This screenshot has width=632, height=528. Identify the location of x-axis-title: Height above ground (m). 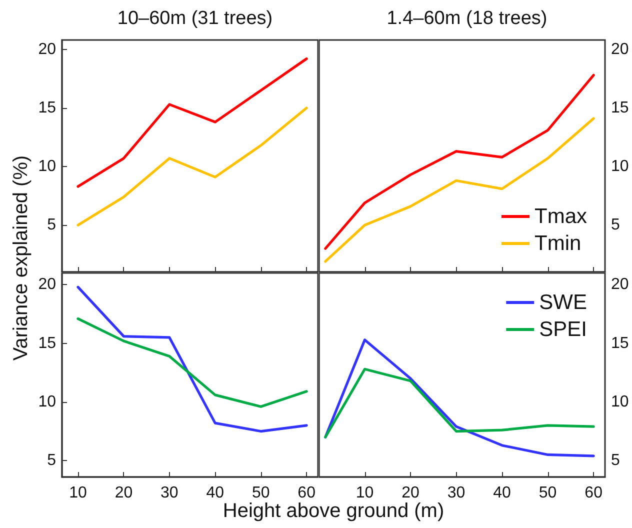
(334, 511).